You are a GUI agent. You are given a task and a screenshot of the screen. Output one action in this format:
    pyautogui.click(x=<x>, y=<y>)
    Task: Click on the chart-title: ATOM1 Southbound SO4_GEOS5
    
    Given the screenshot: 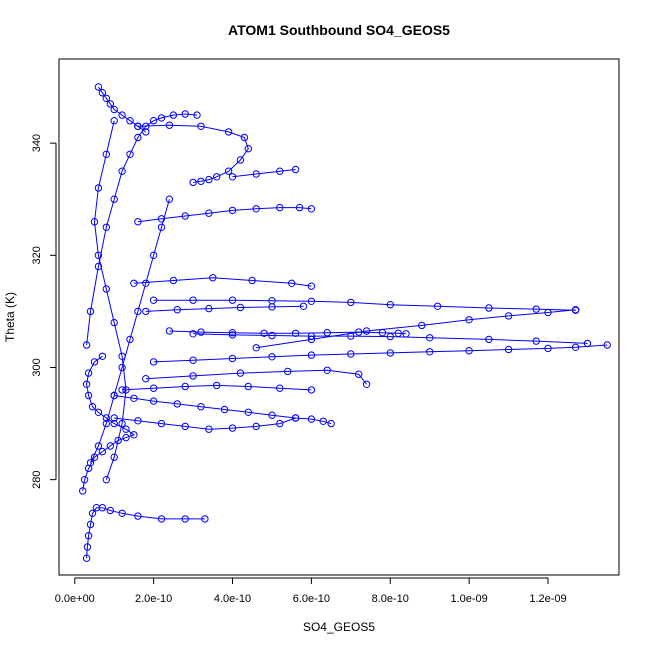 What is the action you would take?
    pyautogui.click(x=339, y=30)
    